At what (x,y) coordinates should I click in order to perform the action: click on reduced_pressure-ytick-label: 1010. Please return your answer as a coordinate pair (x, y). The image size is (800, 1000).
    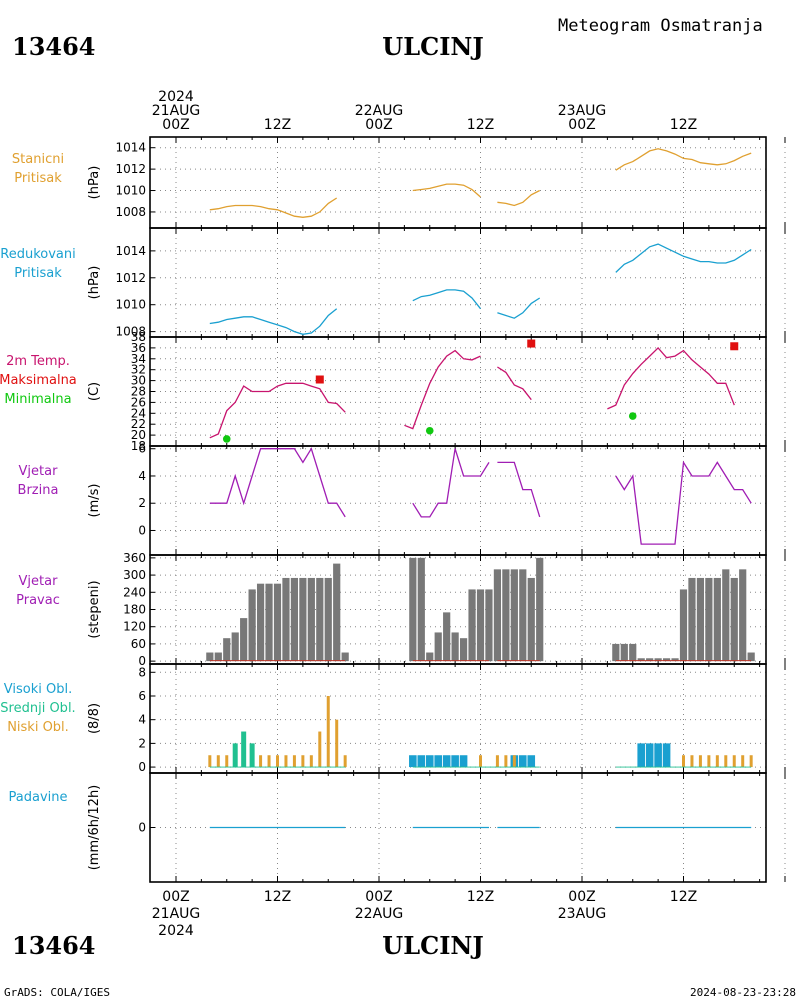
    Looking at the image, I should click on (130, 305).